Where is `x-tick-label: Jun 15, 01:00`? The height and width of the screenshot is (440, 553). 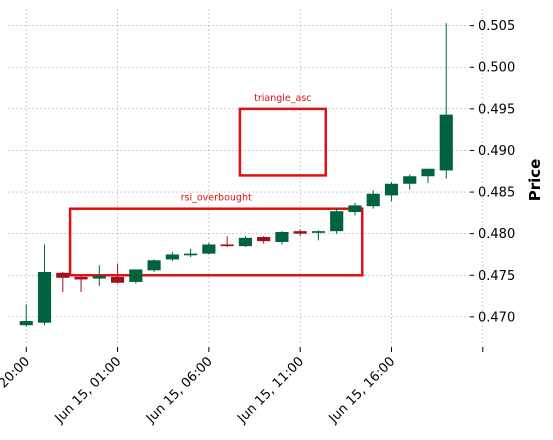 x-tick-label: Jun 15, 01:00 is located at coordinates (88, 390).